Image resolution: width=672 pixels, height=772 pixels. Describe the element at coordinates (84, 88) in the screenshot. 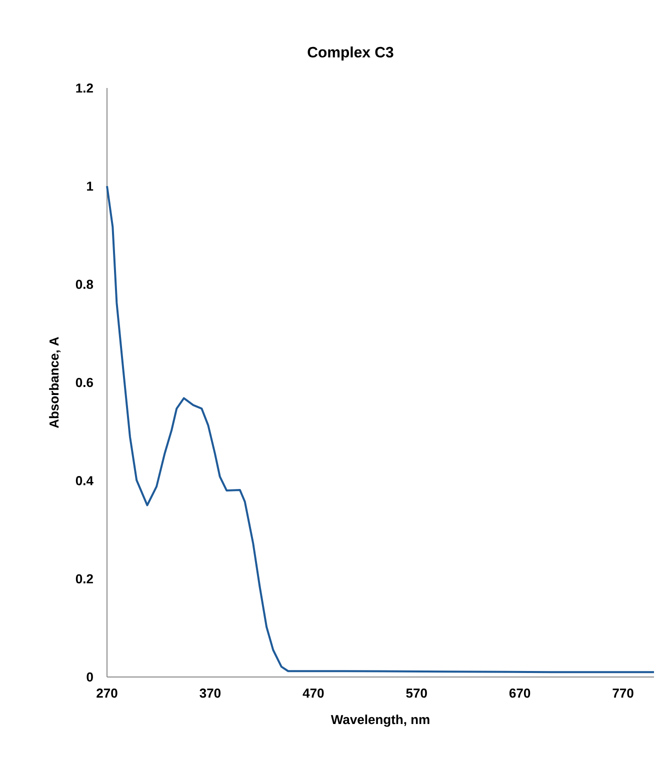

I see `y-tick-label: 1.2` at that location.